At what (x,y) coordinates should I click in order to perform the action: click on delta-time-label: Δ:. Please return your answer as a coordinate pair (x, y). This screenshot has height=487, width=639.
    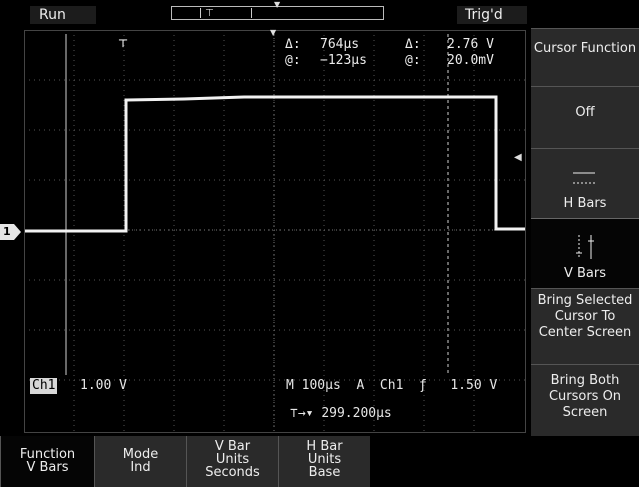
    Looking at the image, I should click on (293, 44).